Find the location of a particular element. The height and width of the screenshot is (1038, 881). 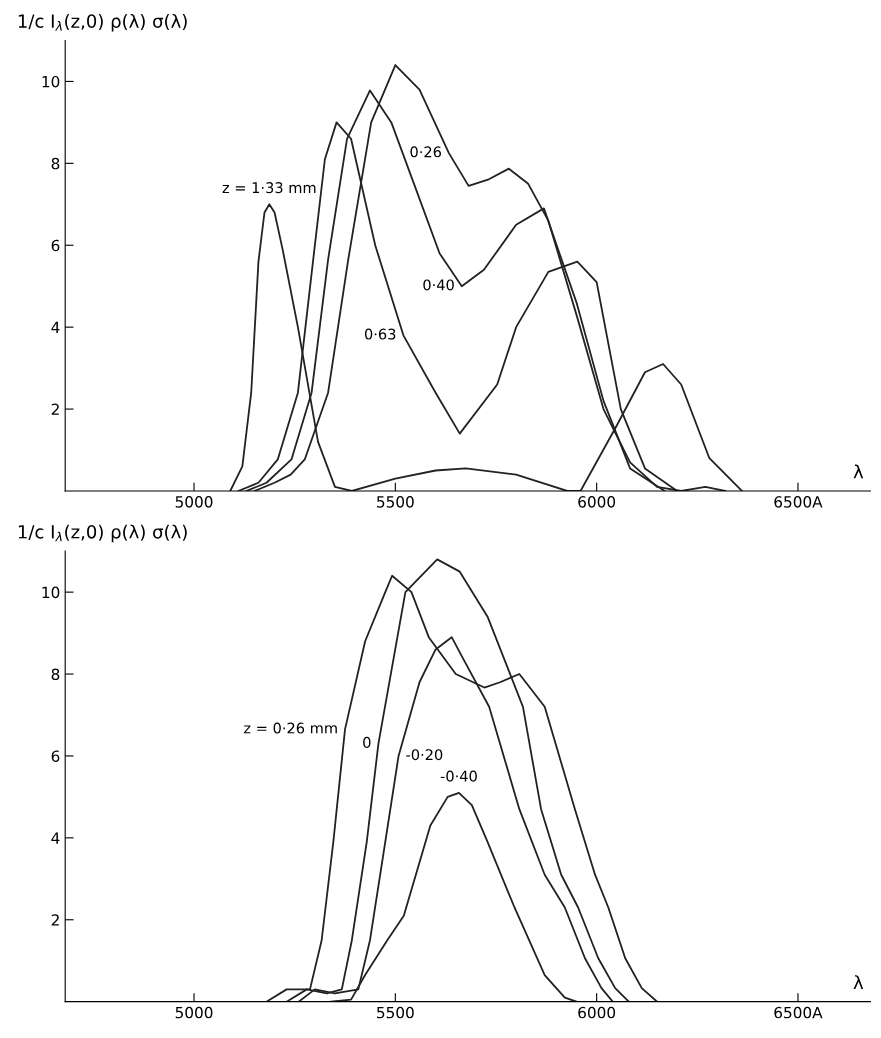

annotation: z = 1·33 mm is located at coordinates (269, 188).